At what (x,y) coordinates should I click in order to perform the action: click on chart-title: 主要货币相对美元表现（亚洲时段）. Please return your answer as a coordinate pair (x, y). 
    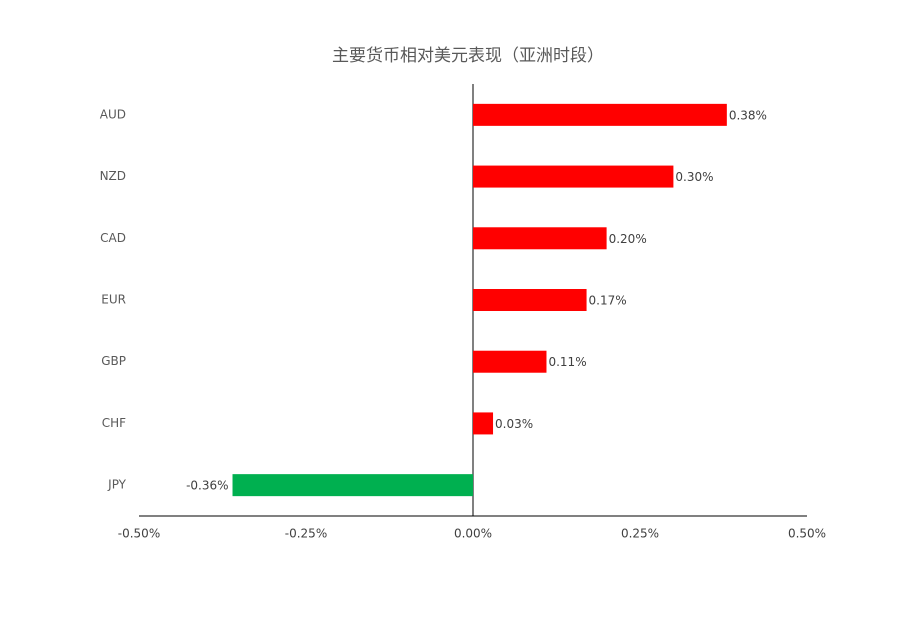
    Looking at the image, I should click on (468, 56).